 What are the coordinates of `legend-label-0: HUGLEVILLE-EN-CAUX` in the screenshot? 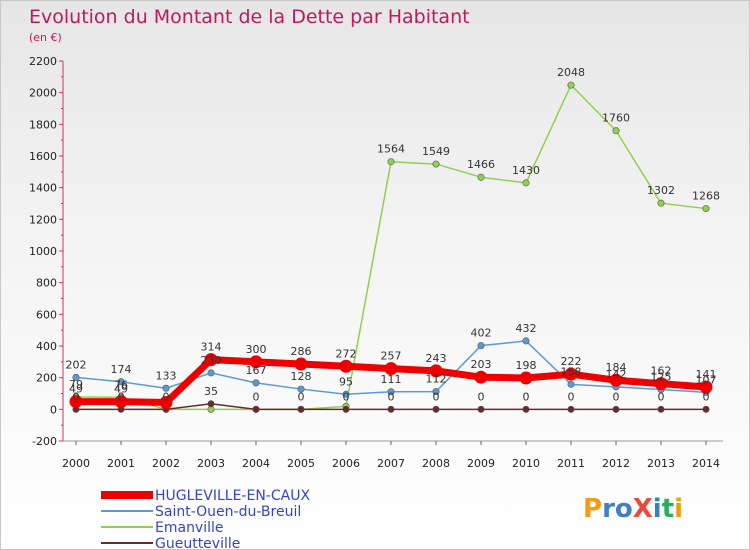 It's located at (232, 496).